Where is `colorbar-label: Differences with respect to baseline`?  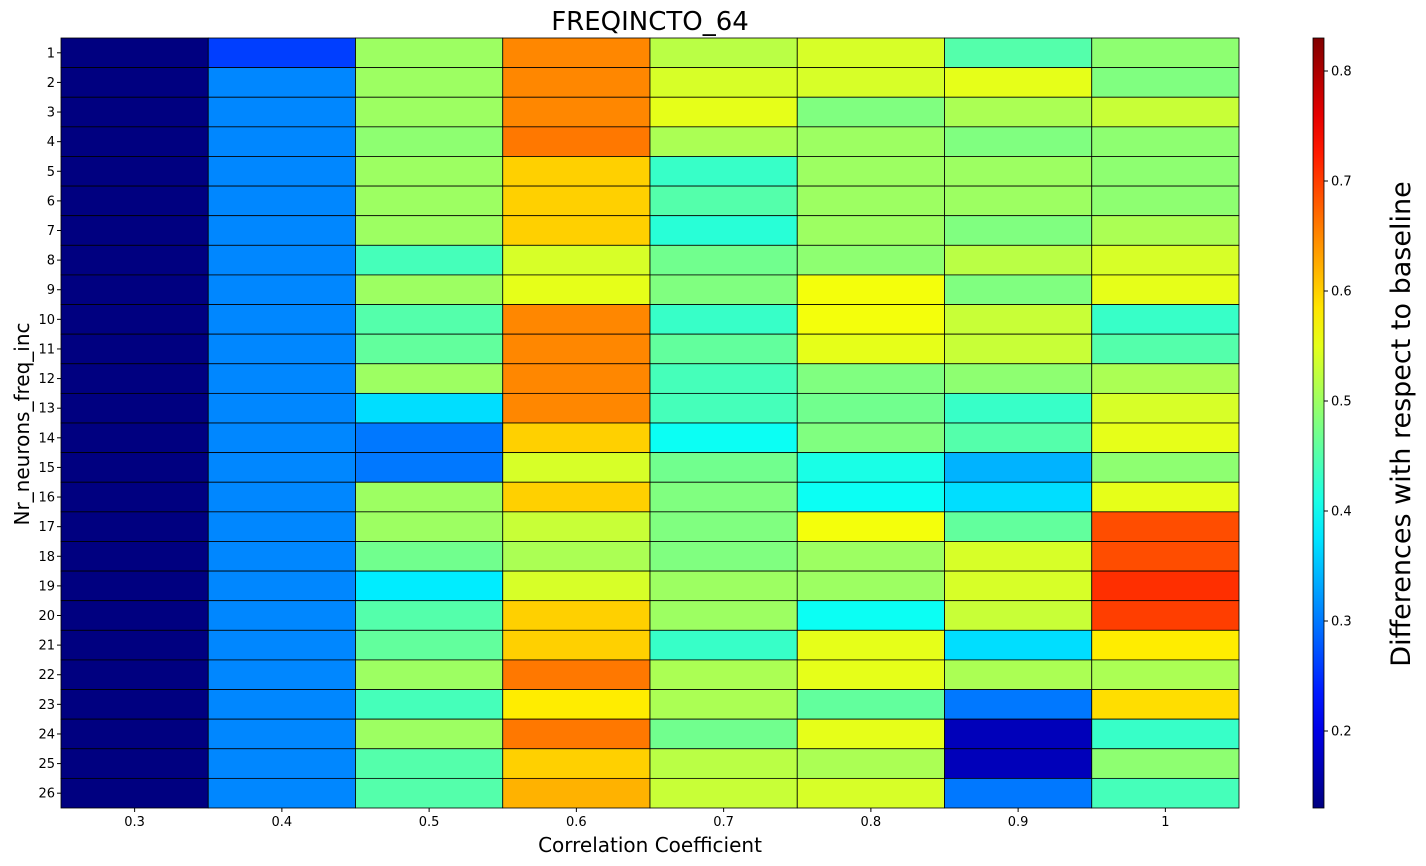 colorbar-label: Differences with respect to baseline is located at coordinates (1401, 423).